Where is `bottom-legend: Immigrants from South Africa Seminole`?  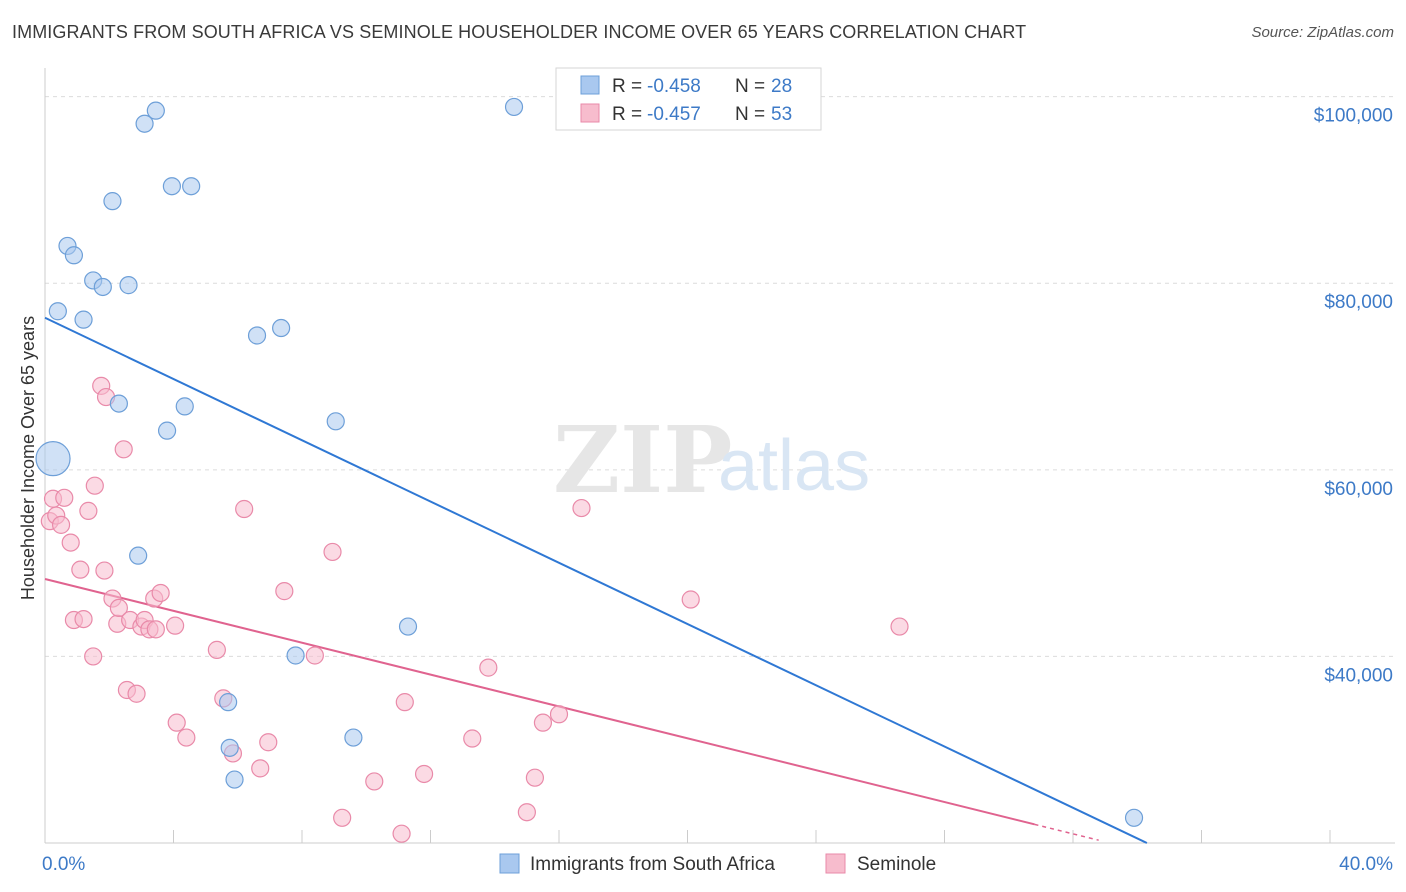 bottom-legend: Immigrants from South Africa Seminole is located at coordinates (717, 864).